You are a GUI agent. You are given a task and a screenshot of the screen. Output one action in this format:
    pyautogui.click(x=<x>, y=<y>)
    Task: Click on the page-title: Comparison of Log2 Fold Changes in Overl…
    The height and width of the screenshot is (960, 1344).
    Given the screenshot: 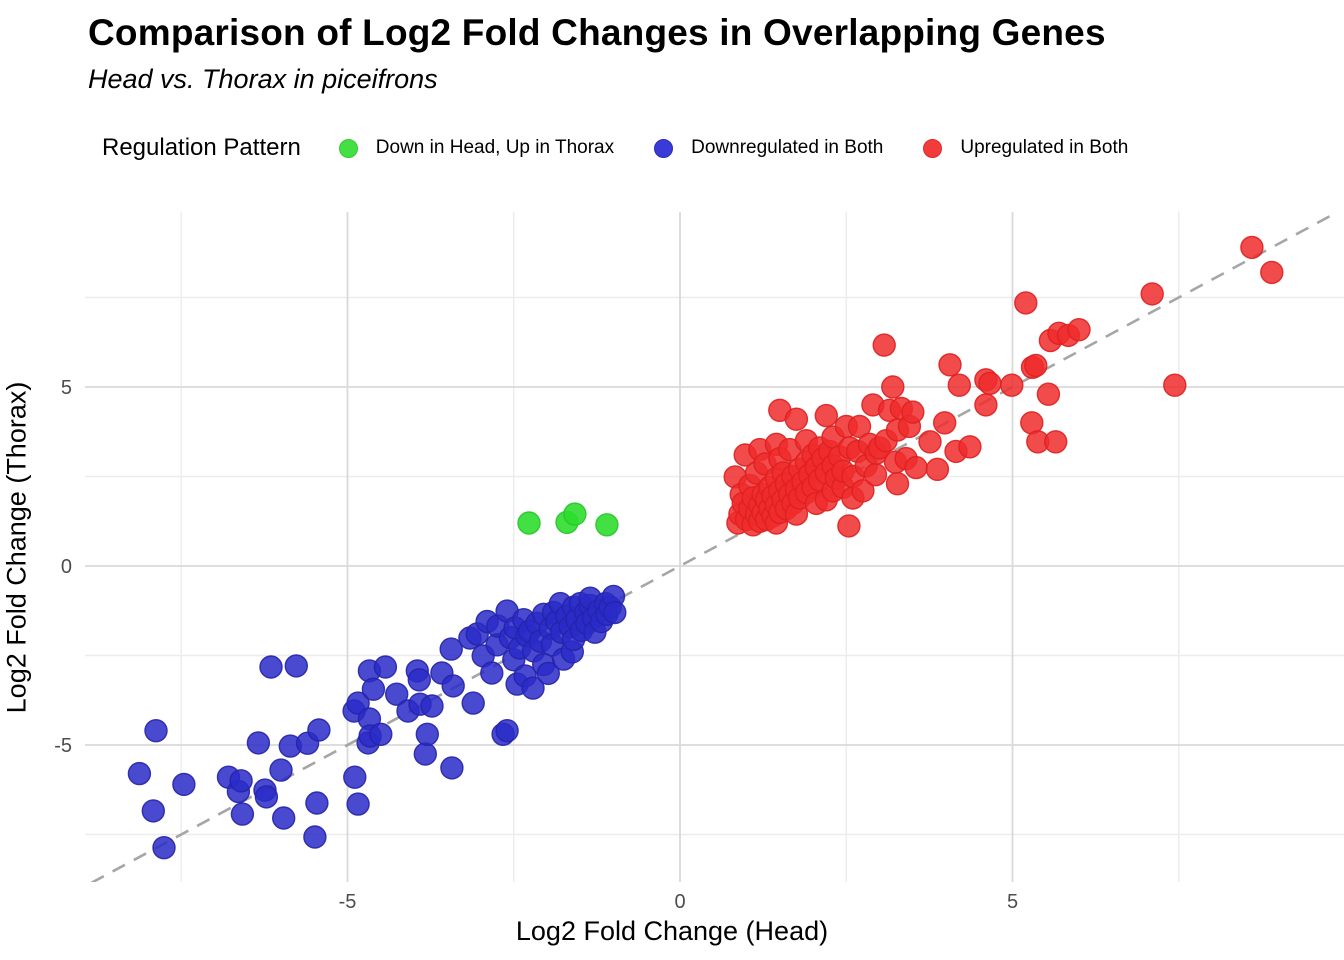 What is the action you would take?
    pyautogui.click(x=597, y=32)
    